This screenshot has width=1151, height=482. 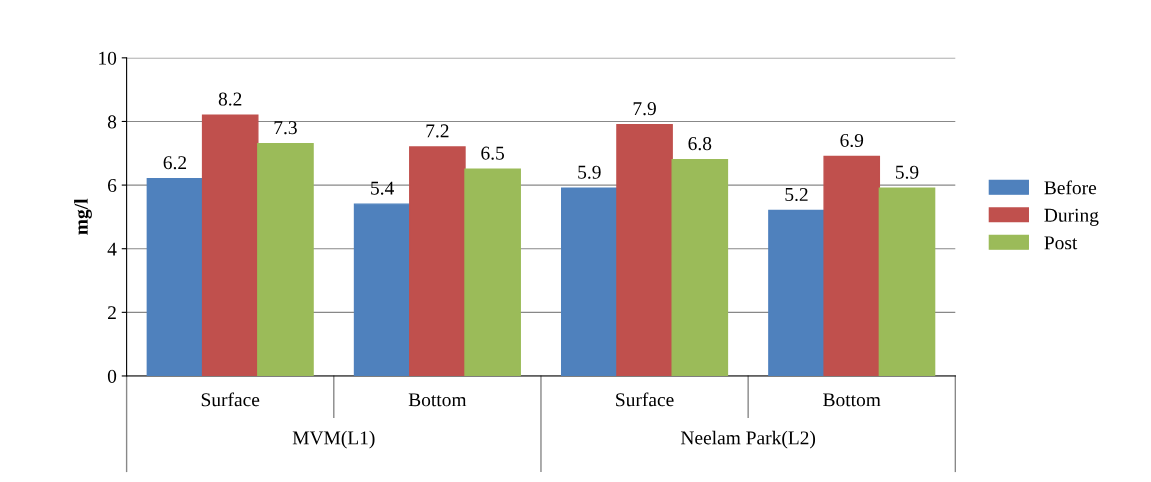 What do you see at coordinates (700, 144) in the screenshot?
I see `data-label: 6.8` at bounding box center [700, 144].